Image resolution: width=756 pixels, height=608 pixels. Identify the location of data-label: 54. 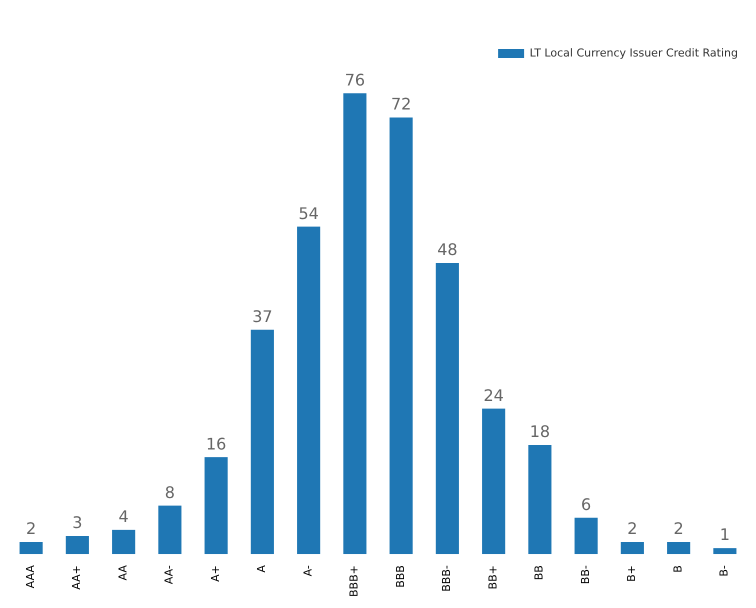
(308, 213).